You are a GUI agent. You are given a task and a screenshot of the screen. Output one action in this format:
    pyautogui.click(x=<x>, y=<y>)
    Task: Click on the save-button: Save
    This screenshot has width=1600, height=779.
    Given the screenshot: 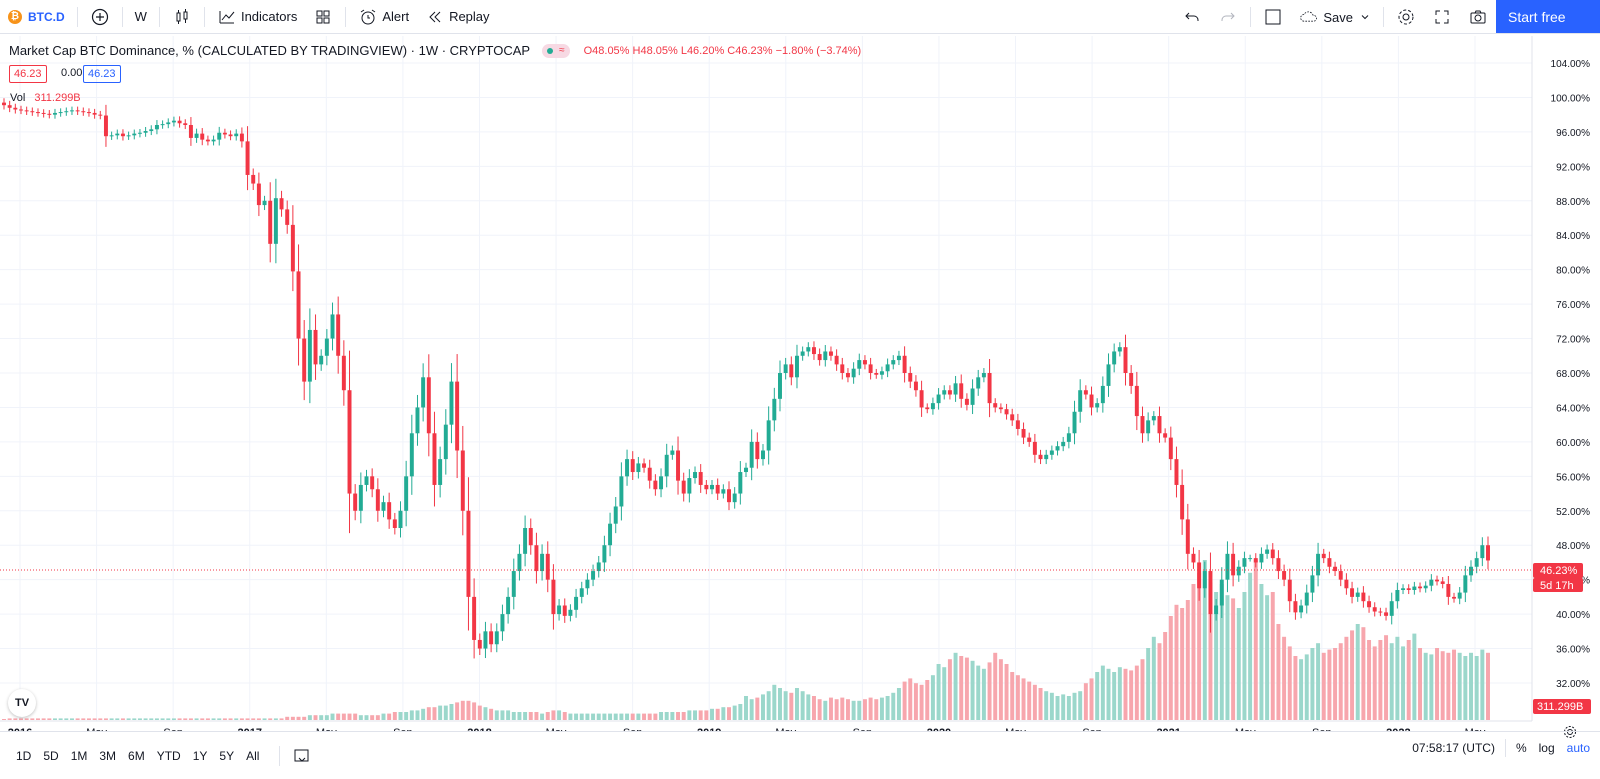 What is the action you would take?
    pyautogui.click(x=1335, y=17)
    